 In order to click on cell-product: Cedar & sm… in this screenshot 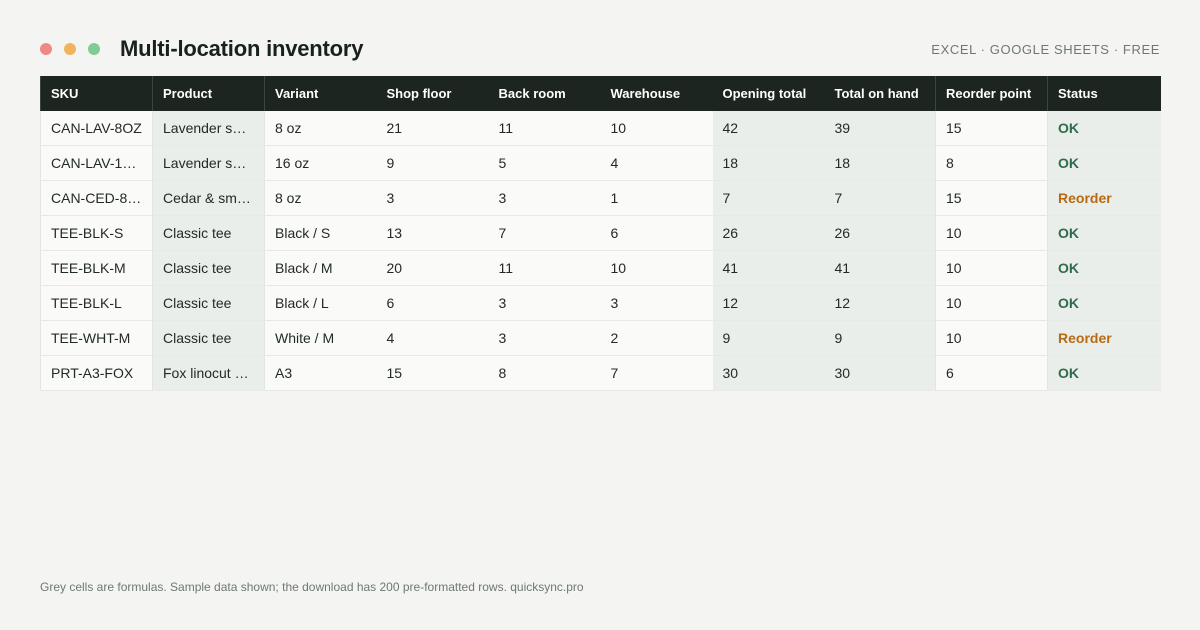, I will do `click(208, 198)`.